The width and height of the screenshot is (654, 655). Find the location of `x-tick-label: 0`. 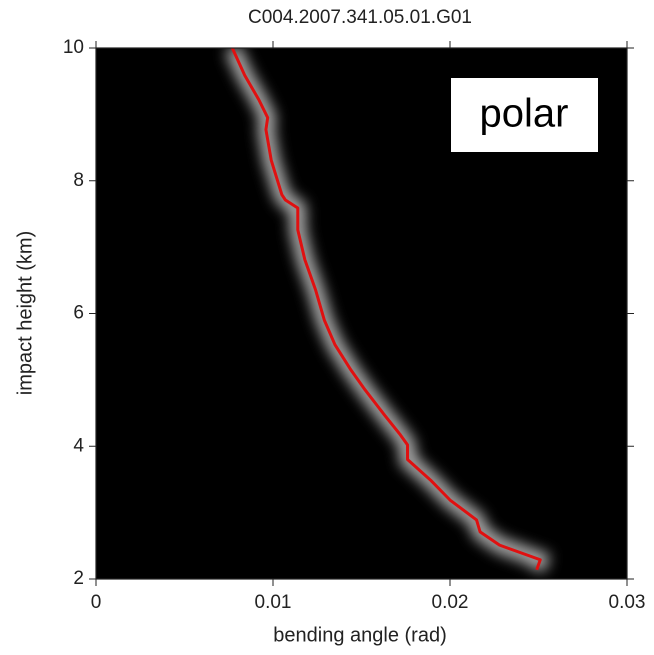

x-tick-label: 0 is located at coordinates (96, 602).